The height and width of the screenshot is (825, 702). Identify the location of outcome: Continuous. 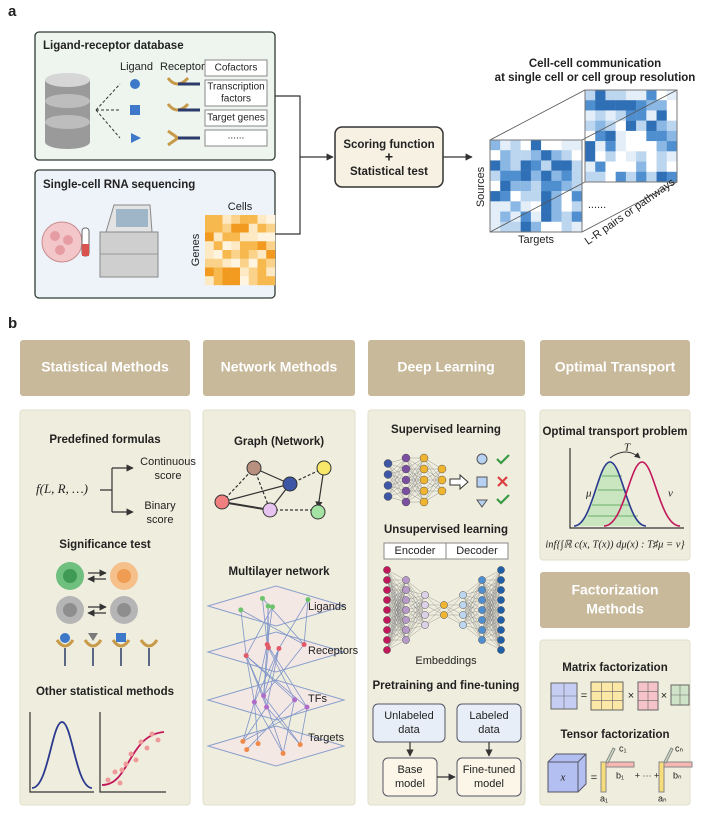
(168, 462).